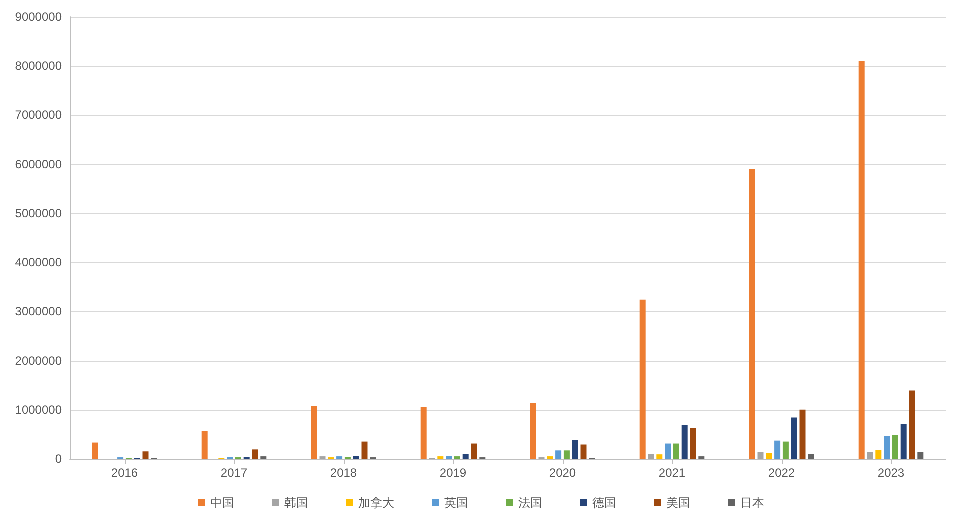  Describe the element at coordinates (38, 311) in the screenshot. I see `y-tick-label: 3000000` at that location.